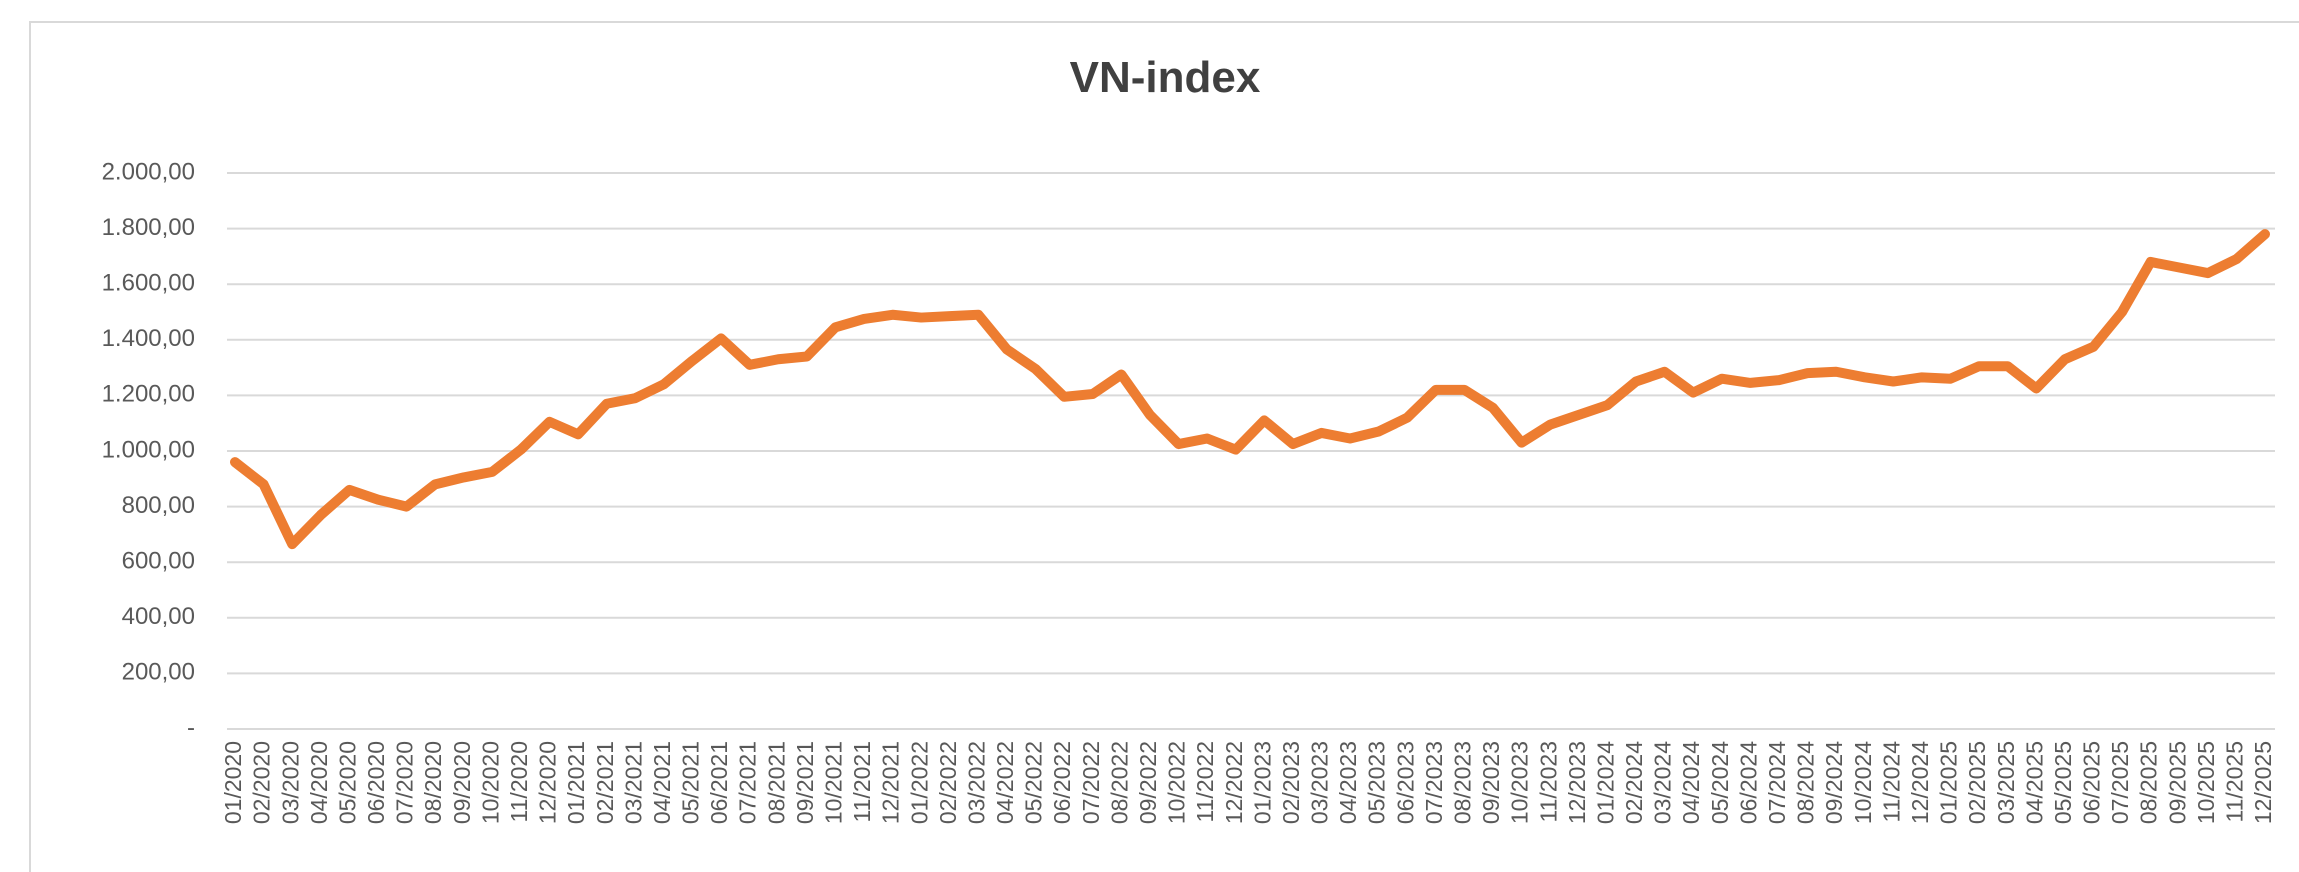 The width and height of the screenshot is (2299, 872). Describe the element at coordinates (1863, 782) in the screenshot. I see `x-tick-label: 10/2024` at that location.